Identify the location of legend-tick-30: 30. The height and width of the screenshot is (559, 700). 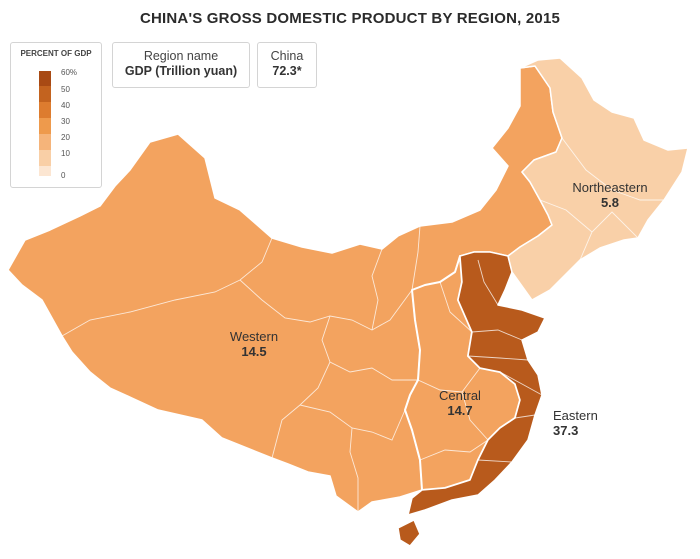
(65, 121).